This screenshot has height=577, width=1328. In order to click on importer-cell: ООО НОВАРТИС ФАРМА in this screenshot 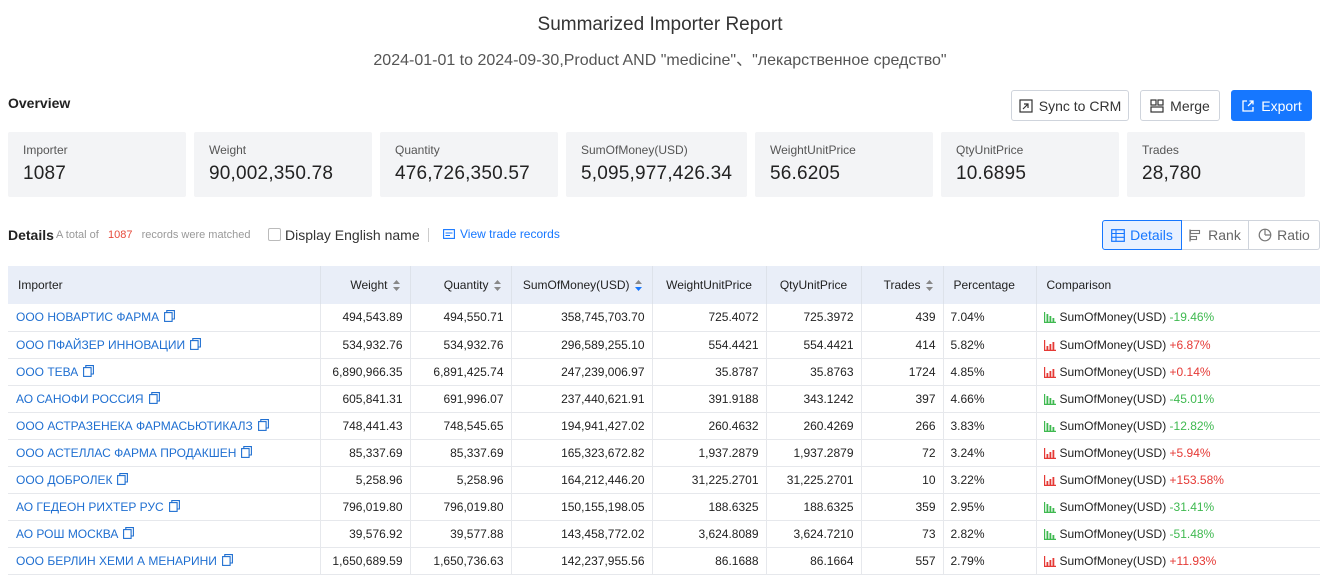, I will do `click(164, 318)`.